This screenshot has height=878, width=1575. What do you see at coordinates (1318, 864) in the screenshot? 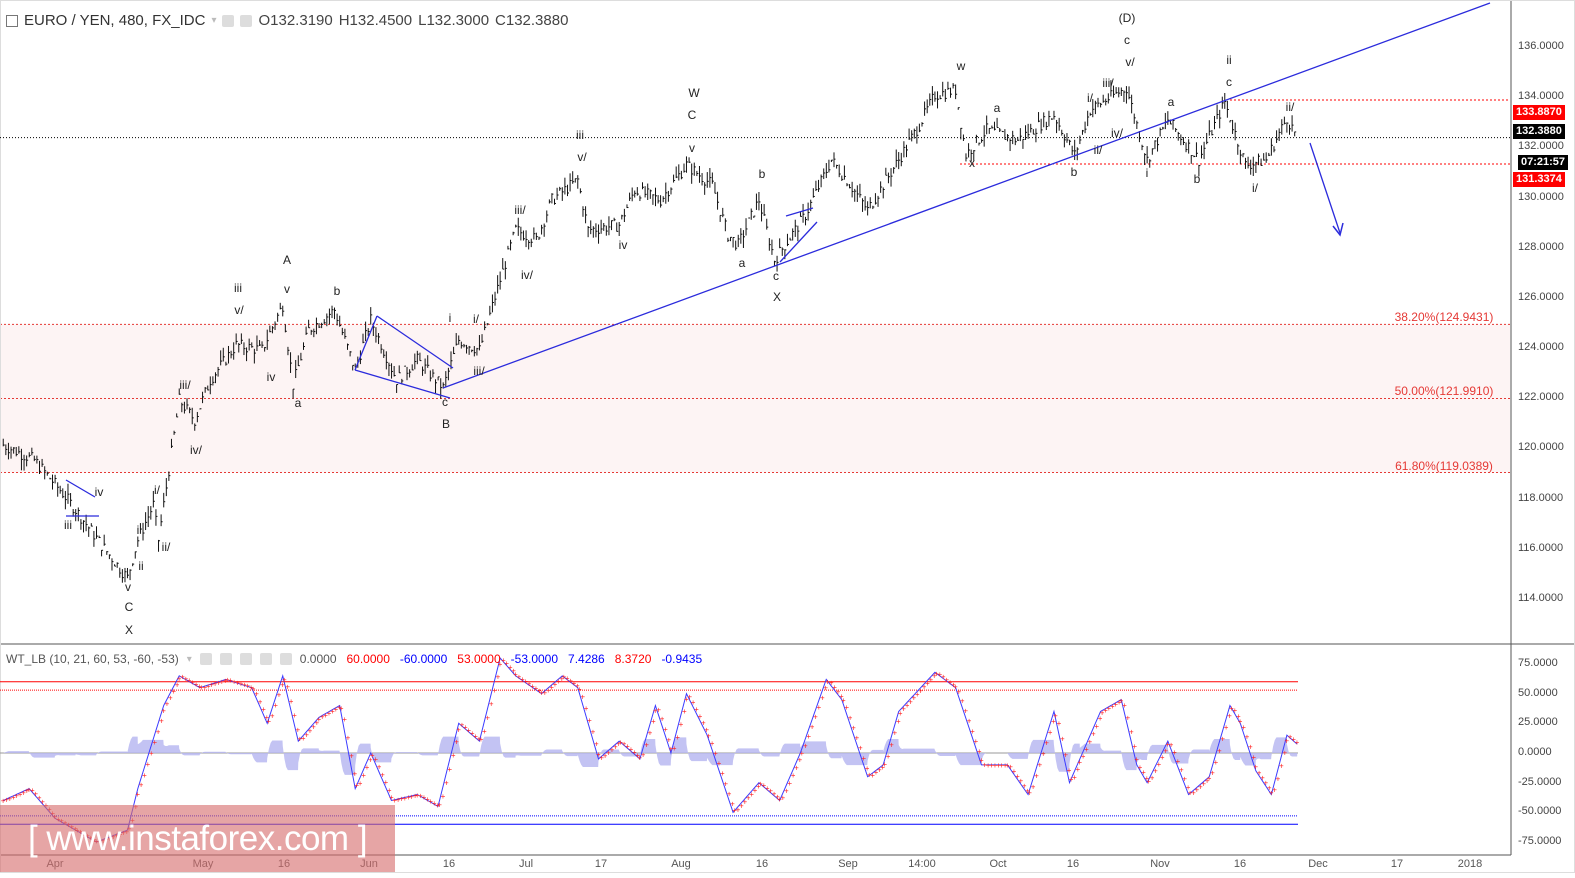
I see `time-axis-tick: Dec` at bounding box center [1318, 864].